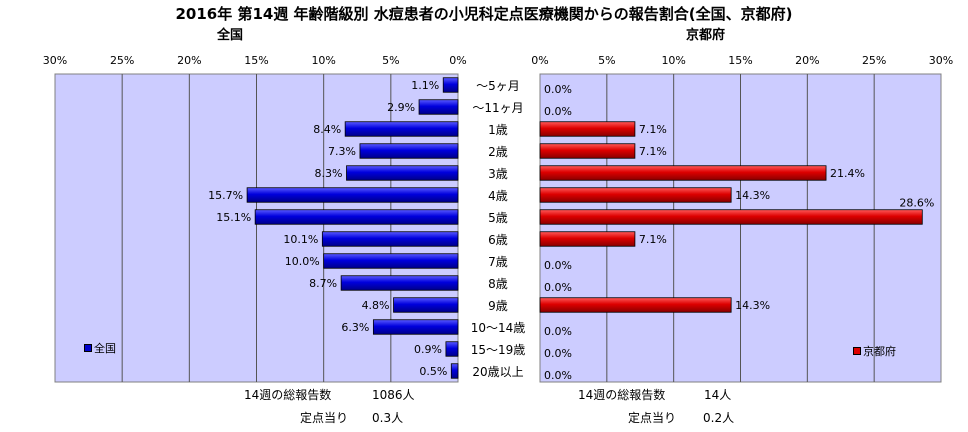  Describe the element at coordinates (539, 60) in the screenshot. I see `kyoto-tick-label: 0%` at that location.